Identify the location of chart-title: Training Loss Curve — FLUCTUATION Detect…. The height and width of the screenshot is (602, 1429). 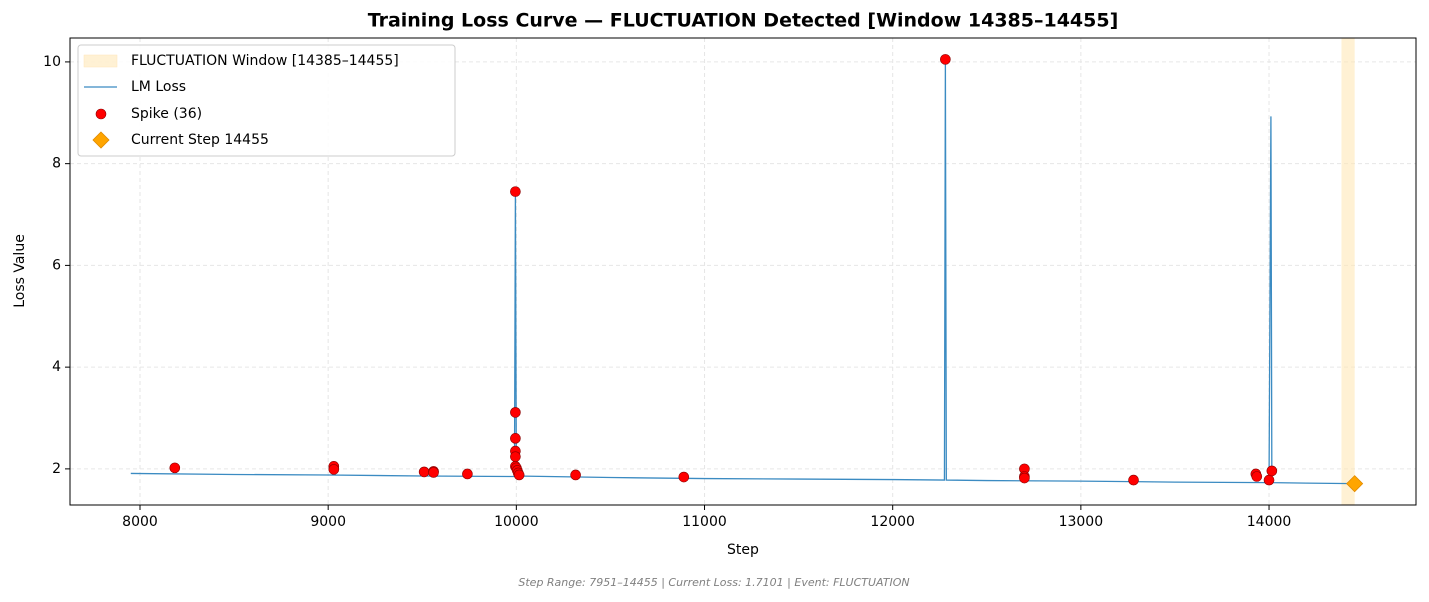
(743, 21).